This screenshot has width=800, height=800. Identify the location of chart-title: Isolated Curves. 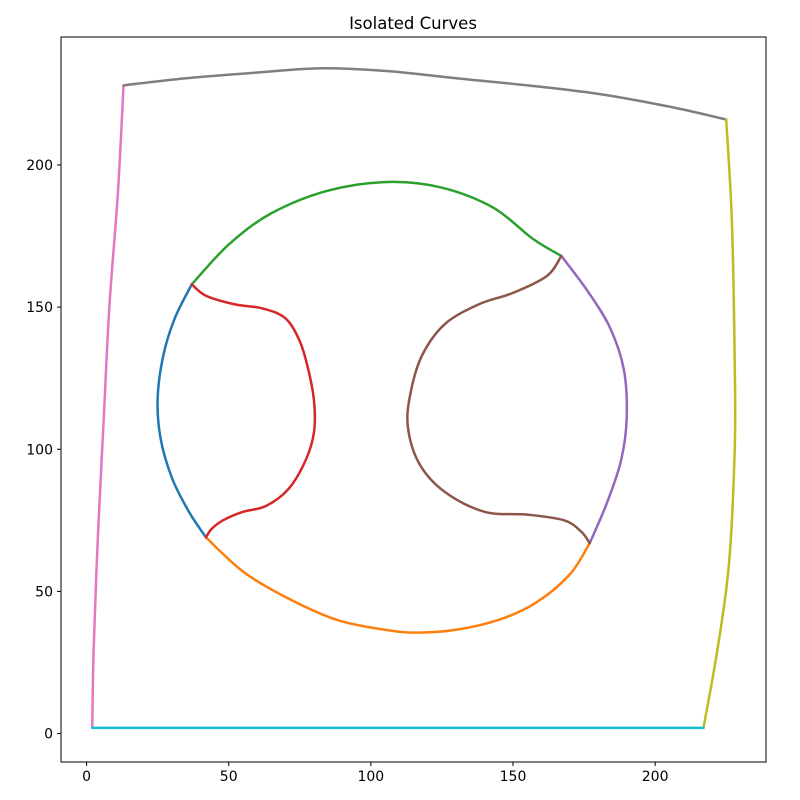
(413, 23).